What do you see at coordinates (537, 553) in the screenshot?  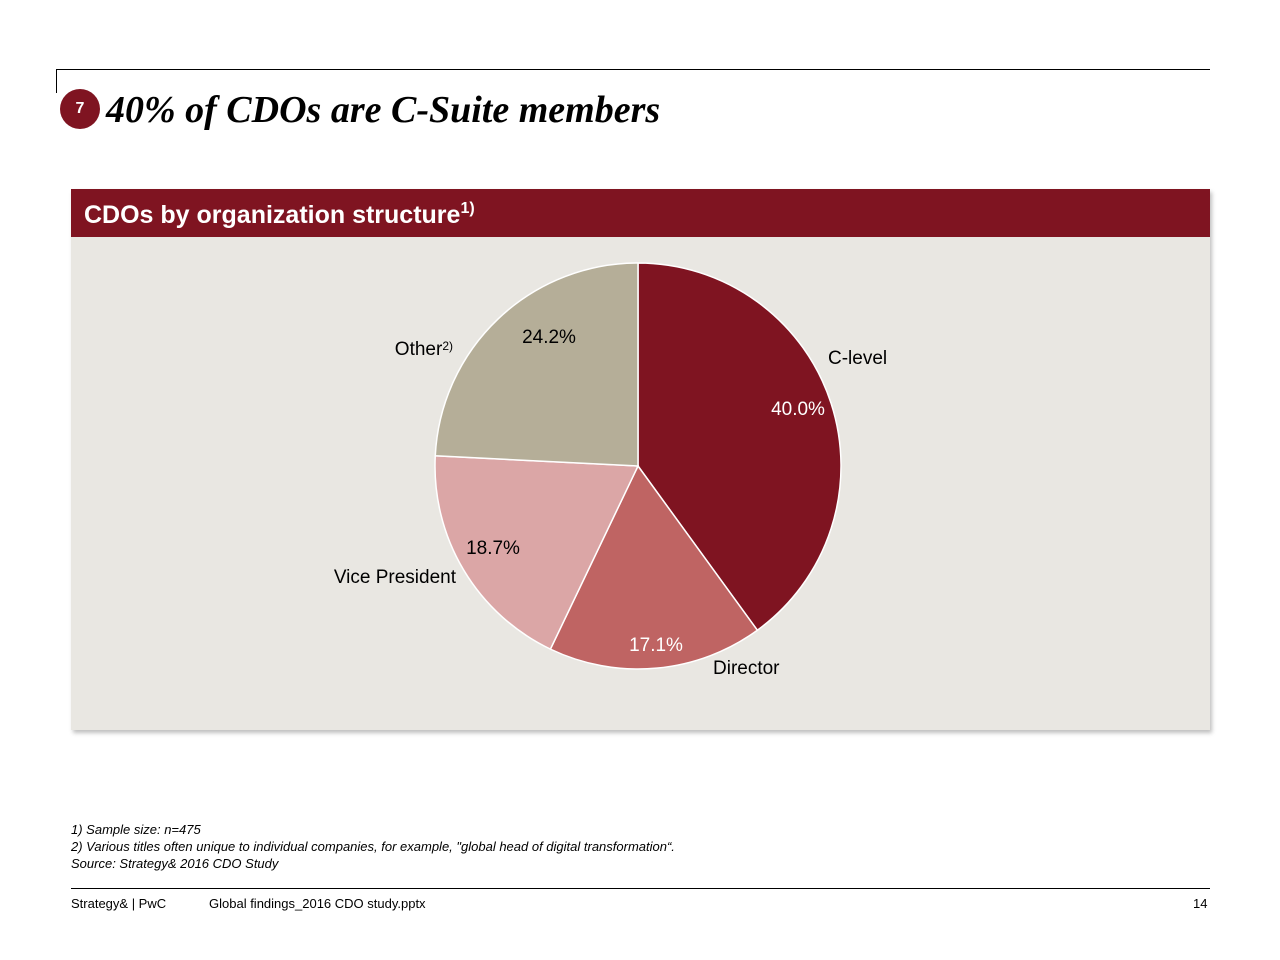 I see `pie-slice-vice-president` at bounding box center [537, 553].